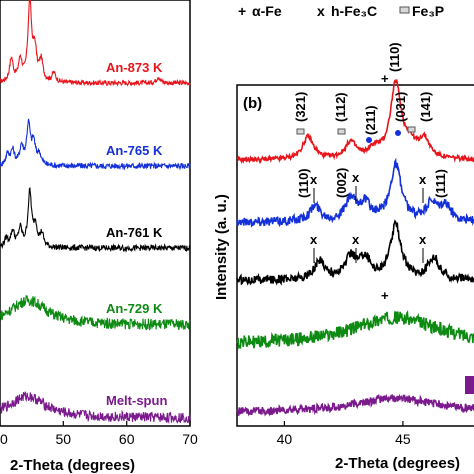 The height and width of the screenshot is (474, 474). Describe the element at coordinates (404, 10) in the screenshot. I see `legend-fe3p-marker` at that location.